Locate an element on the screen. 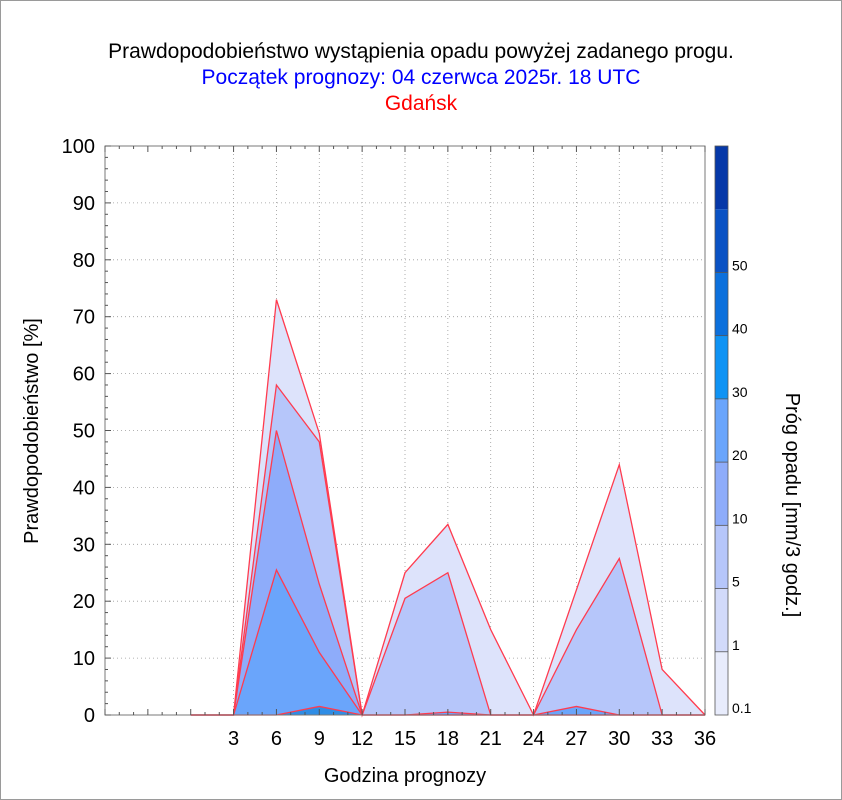 The height and width of the screenshot is (800, 842). colorbar-label: Próg opadu [mm/3 godz.] is located at coordinates (792, 505).